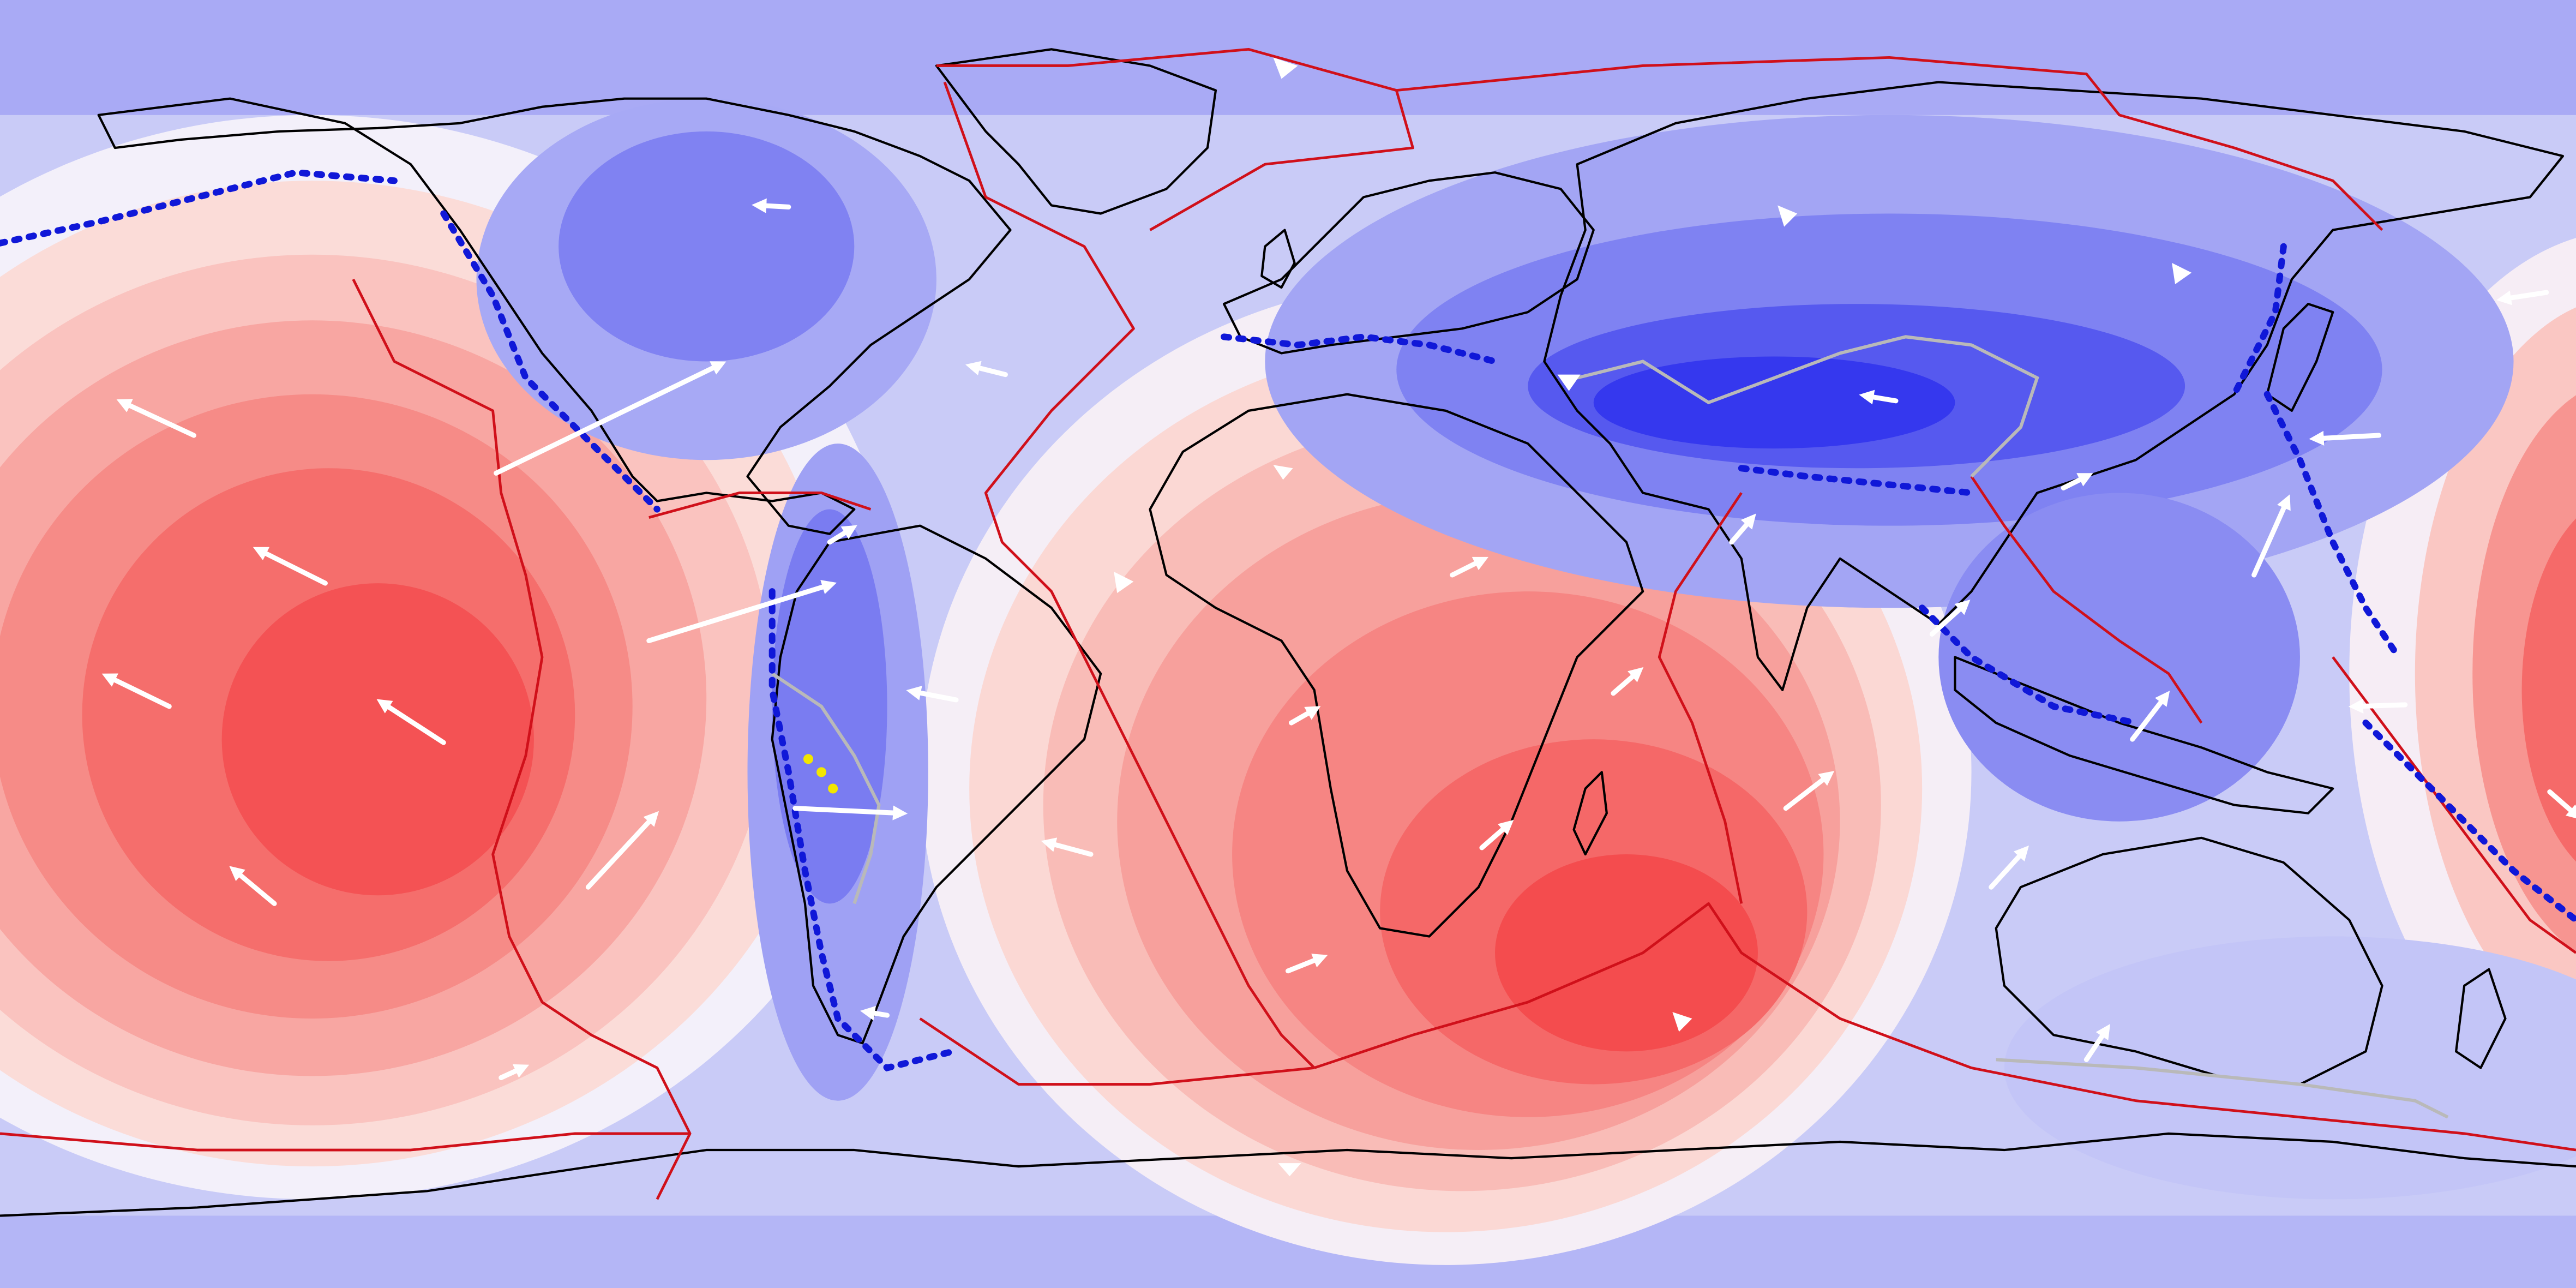 The image size is (2576, 1288). I want to click on sea-blue, so click(2119, 657).